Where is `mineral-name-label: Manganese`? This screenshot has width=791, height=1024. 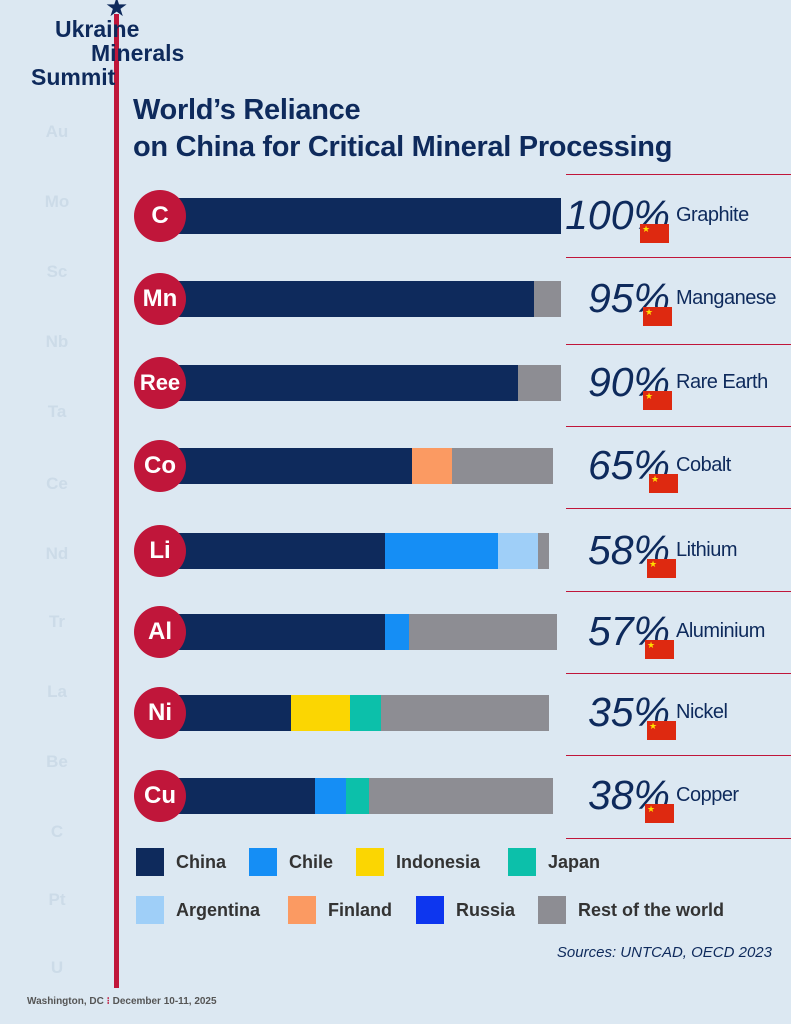 mineral-name-label: Manganese is located at coordinates (726, 298).